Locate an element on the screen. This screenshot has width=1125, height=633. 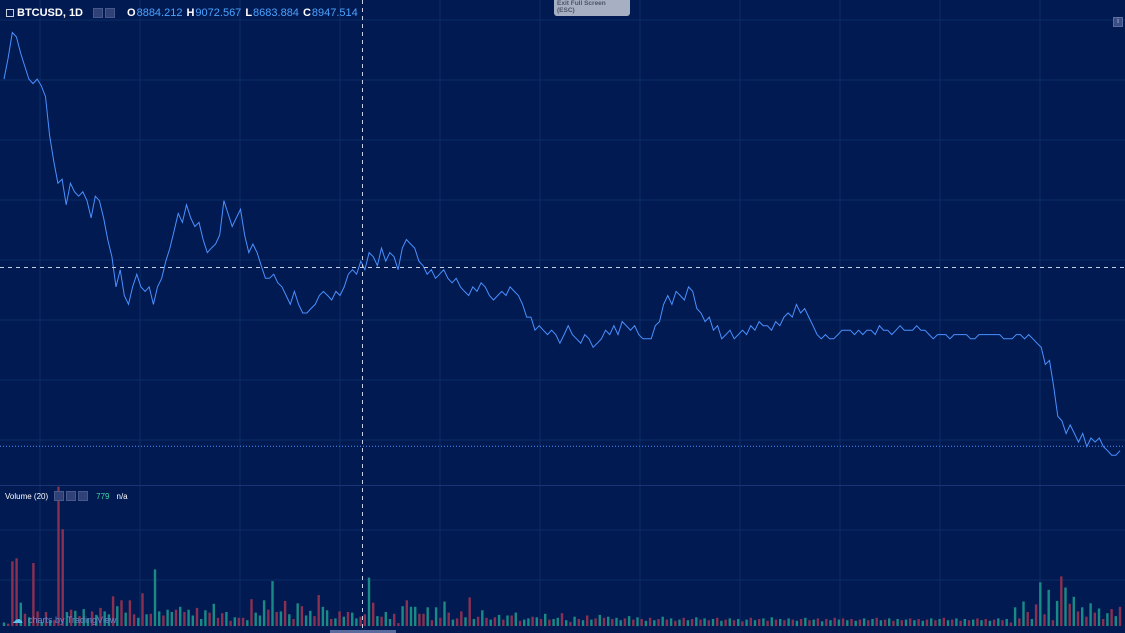
series-visibility-checkbox is located at coordinates (10, 13).